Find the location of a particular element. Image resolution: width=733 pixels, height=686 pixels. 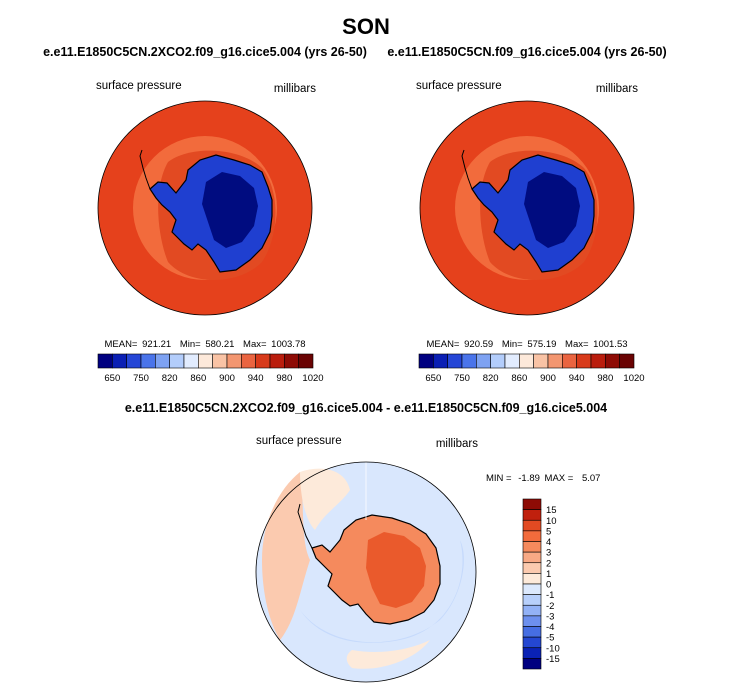

panel-2-variable-label: surface pressure is located at coordinates (459, 86).